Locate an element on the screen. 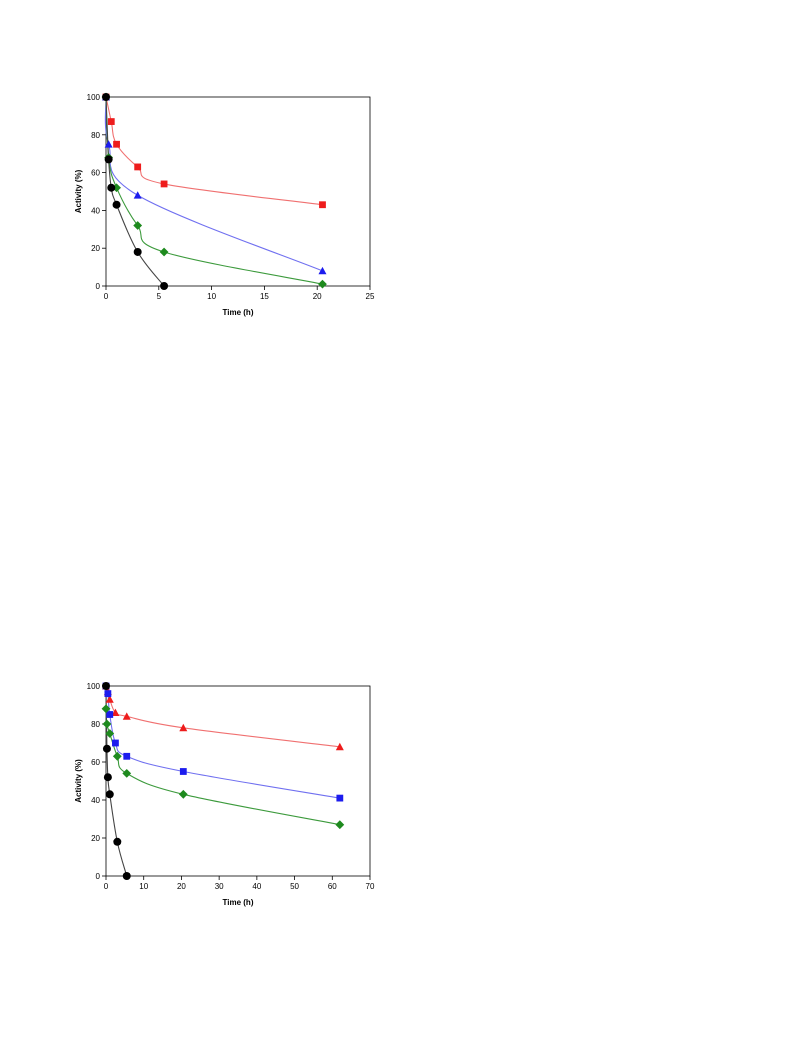  x-tick-label: 30 is located at coordinates (219, 886).